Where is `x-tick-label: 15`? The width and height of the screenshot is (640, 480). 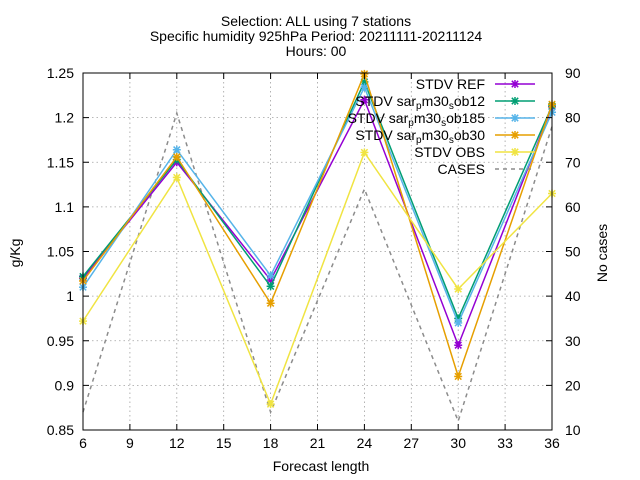 x-tick-label: 15 is located at coordinates (224, 443).